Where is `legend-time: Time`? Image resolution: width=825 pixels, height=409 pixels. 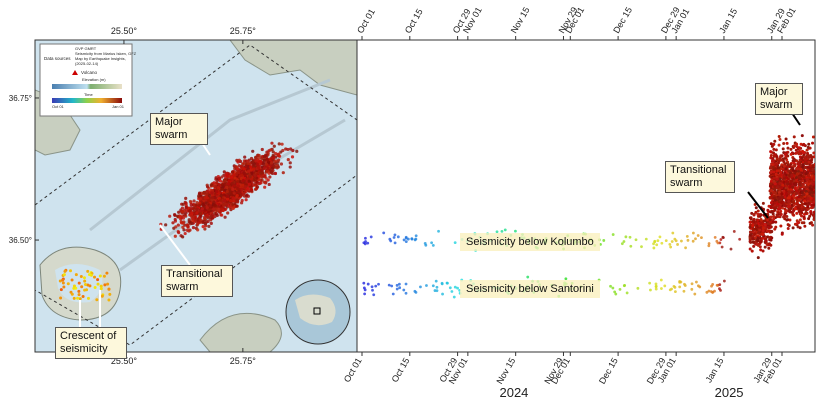
legend-time: Time is located at coordinates (89, 94).